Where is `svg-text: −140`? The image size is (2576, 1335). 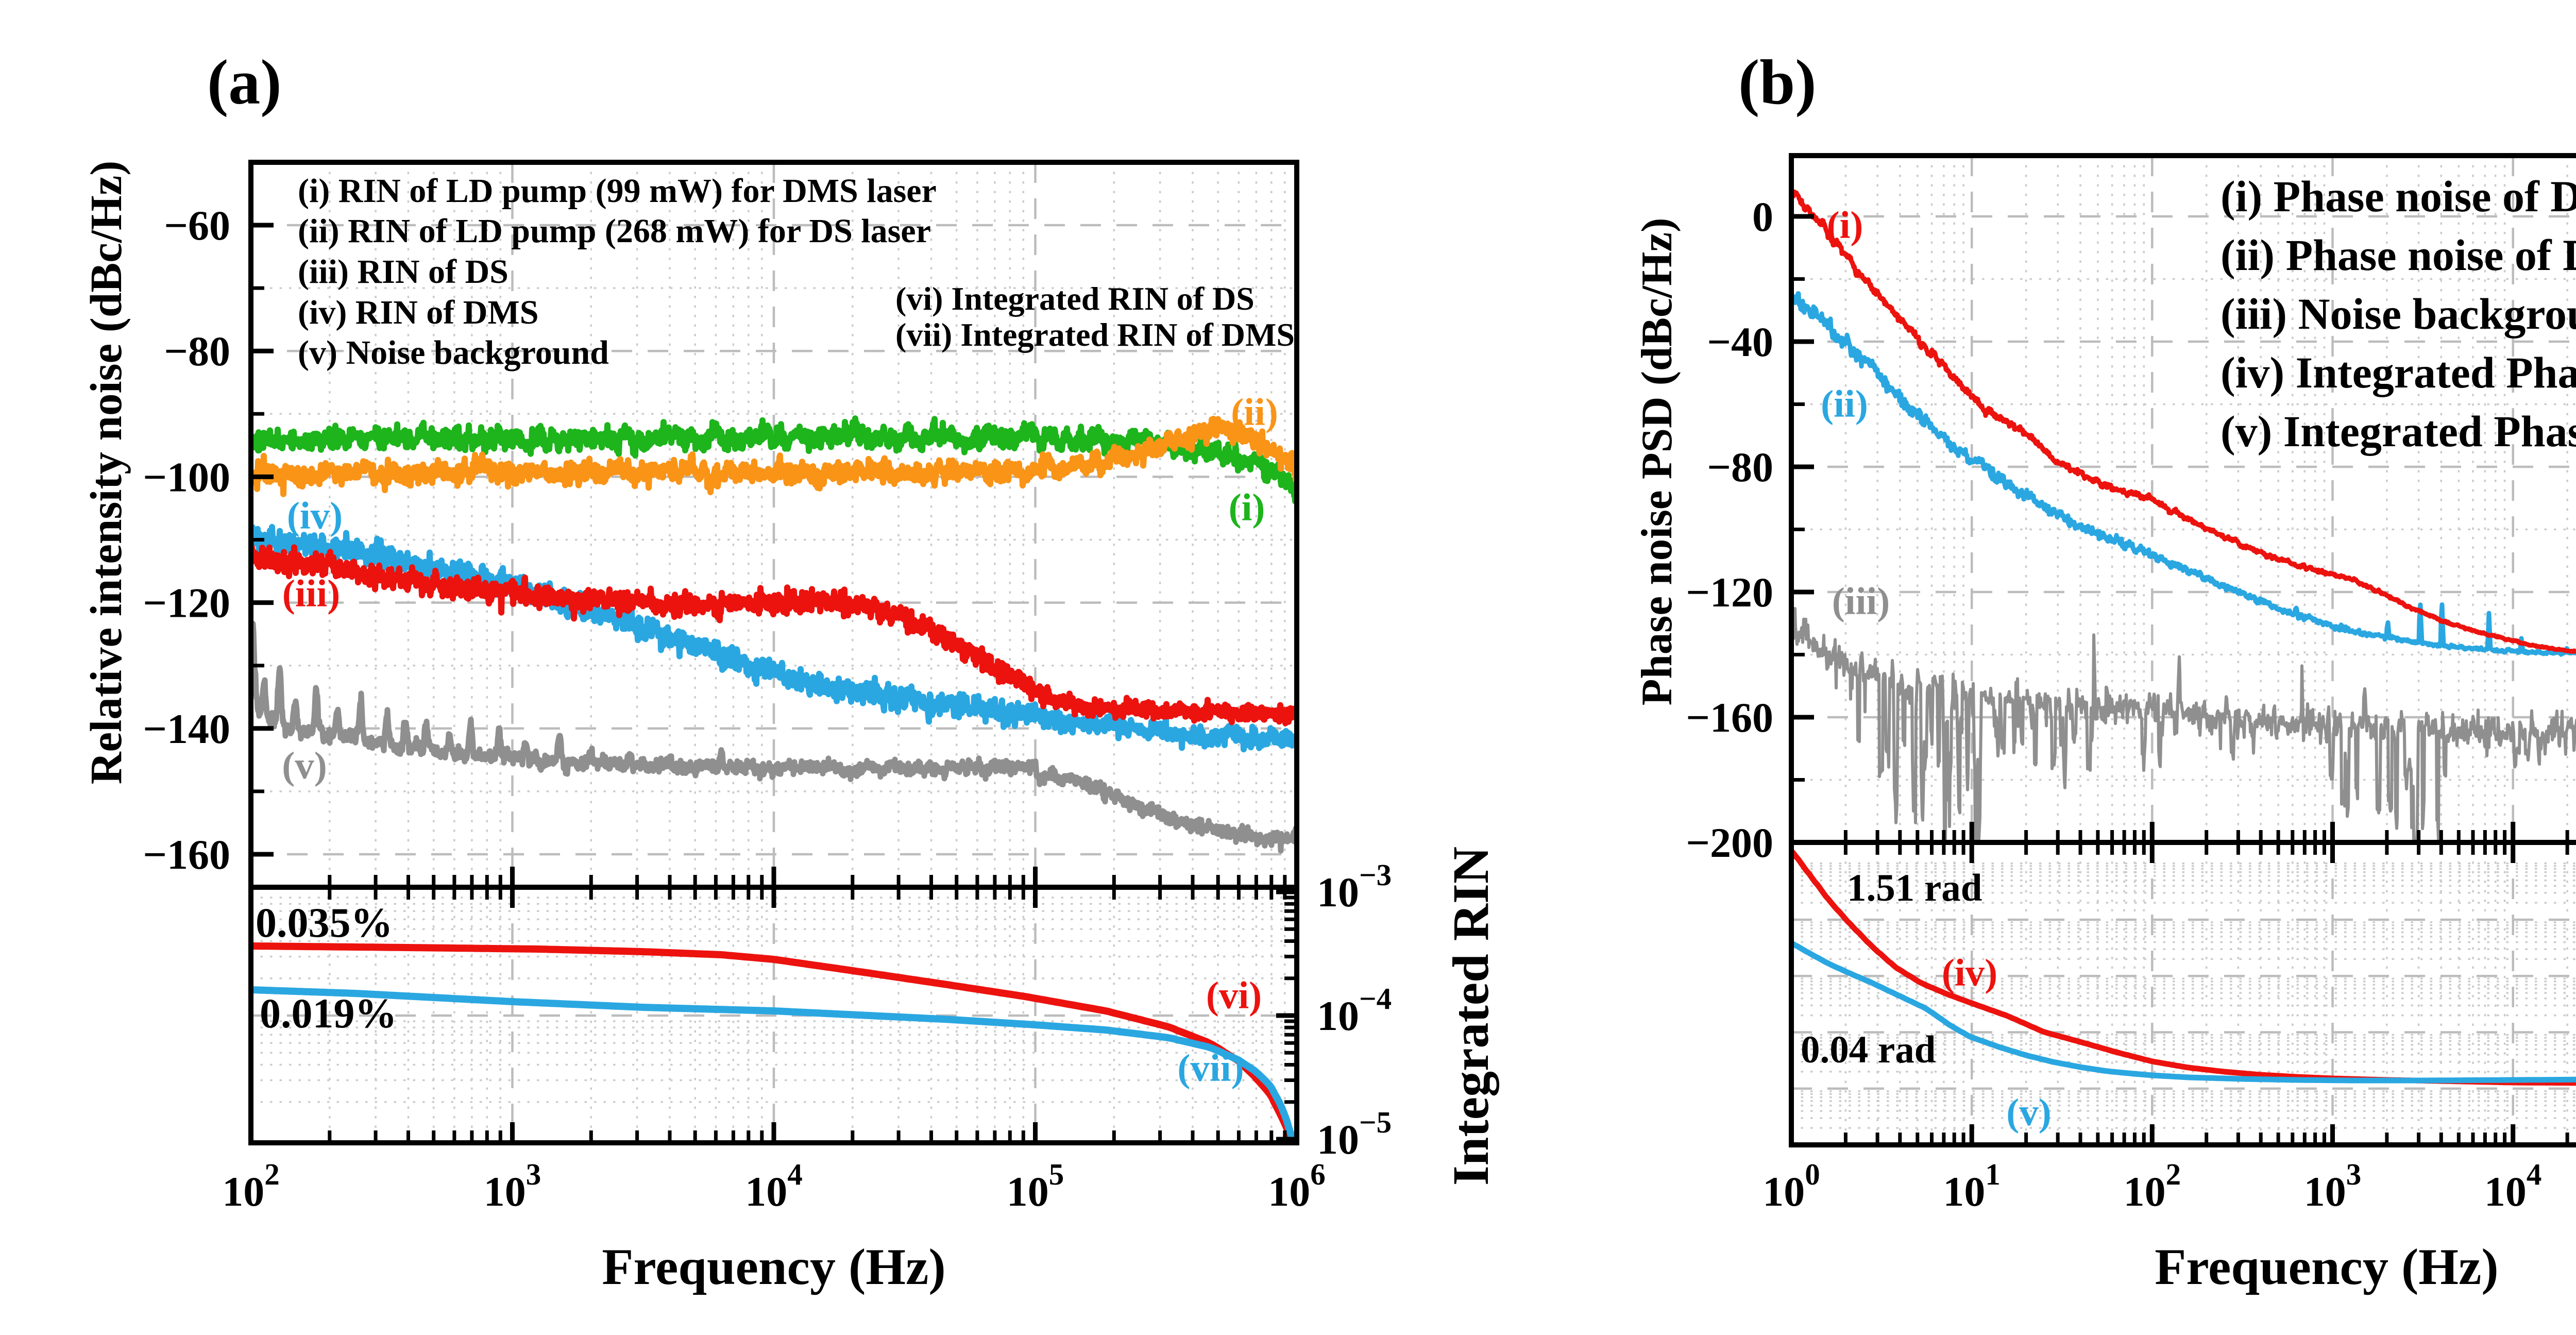 svg-text: −140 is located at coordinates (186, 728).